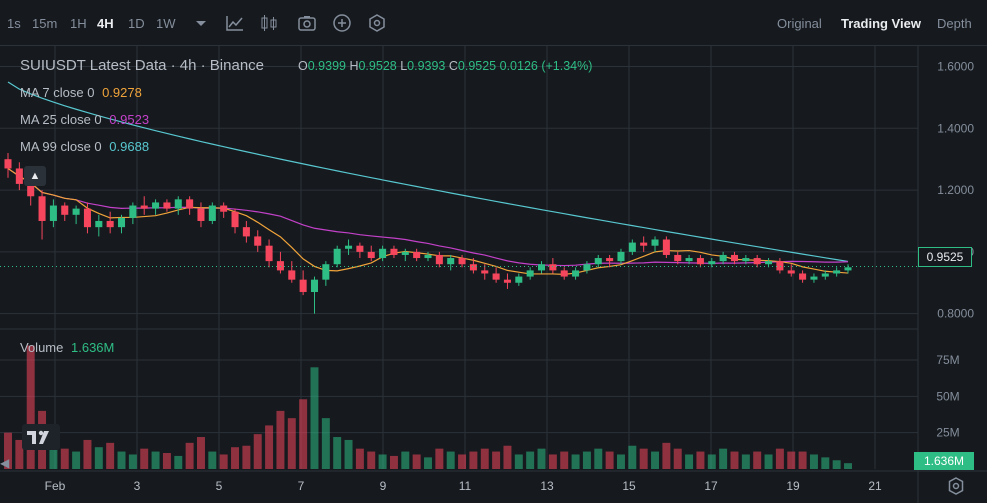 This screenshot has width=987, height=503. I want to click on ma99-label: MA 99 close 0, so click(61, 146).